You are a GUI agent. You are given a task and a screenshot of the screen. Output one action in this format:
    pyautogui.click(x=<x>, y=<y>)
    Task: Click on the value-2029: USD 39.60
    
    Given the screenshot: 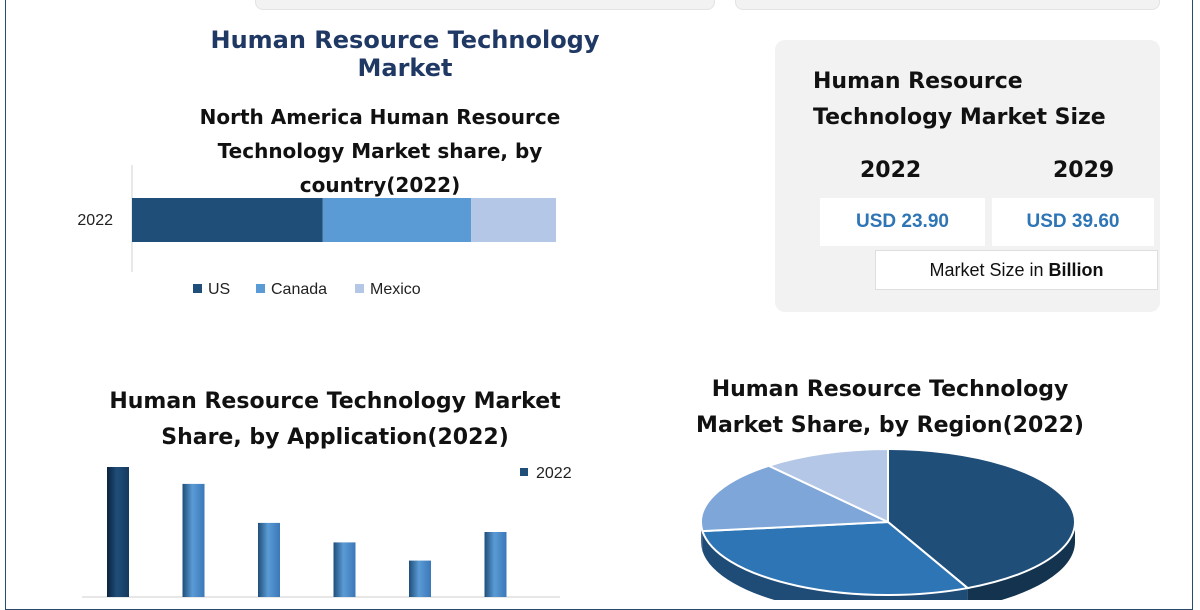 What is the action you would take?
    pyautogui.click(x=1073, y=222)
    